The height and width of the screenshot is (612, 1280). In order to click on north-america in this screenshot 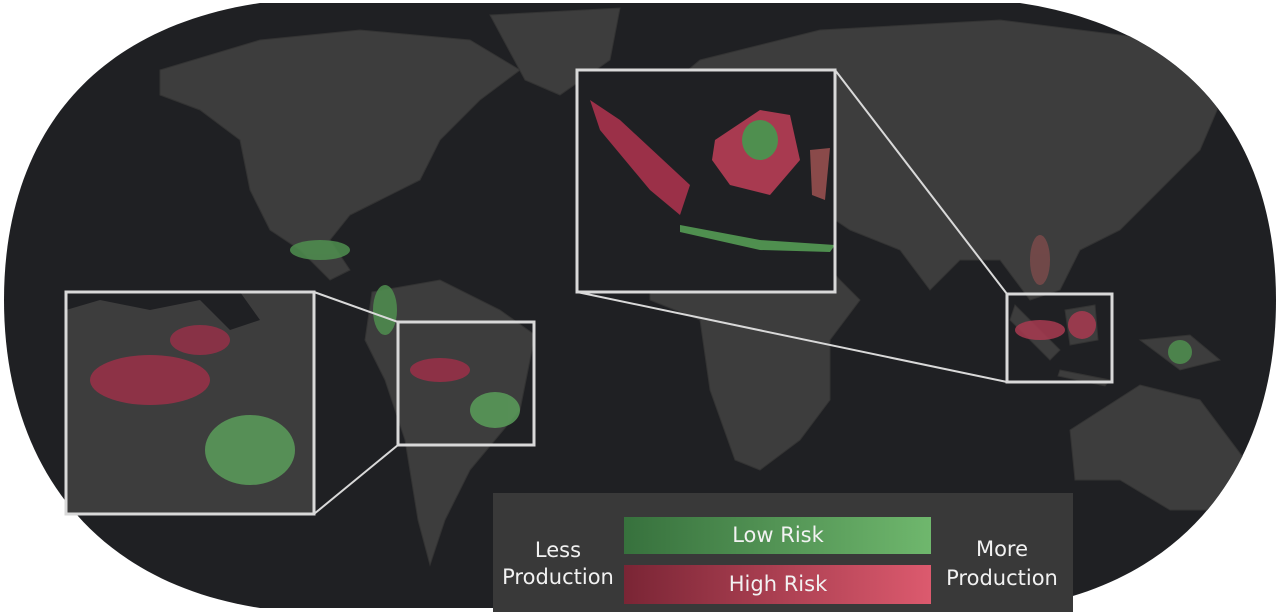, I will do `click(340, 155)`.